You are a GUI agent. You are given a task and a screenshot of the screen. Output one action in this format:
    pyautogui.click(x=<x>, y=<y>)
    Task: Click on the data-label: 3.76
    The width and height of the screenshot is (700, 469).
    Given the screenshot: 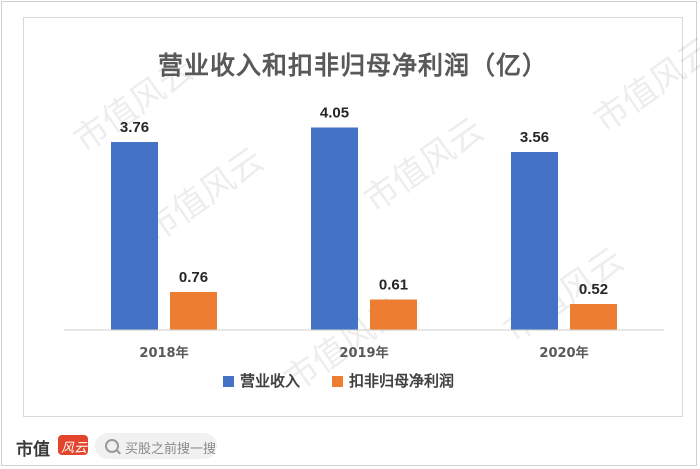 What is the action you would take?
    pyautogui.click(x=134, y=127)
    